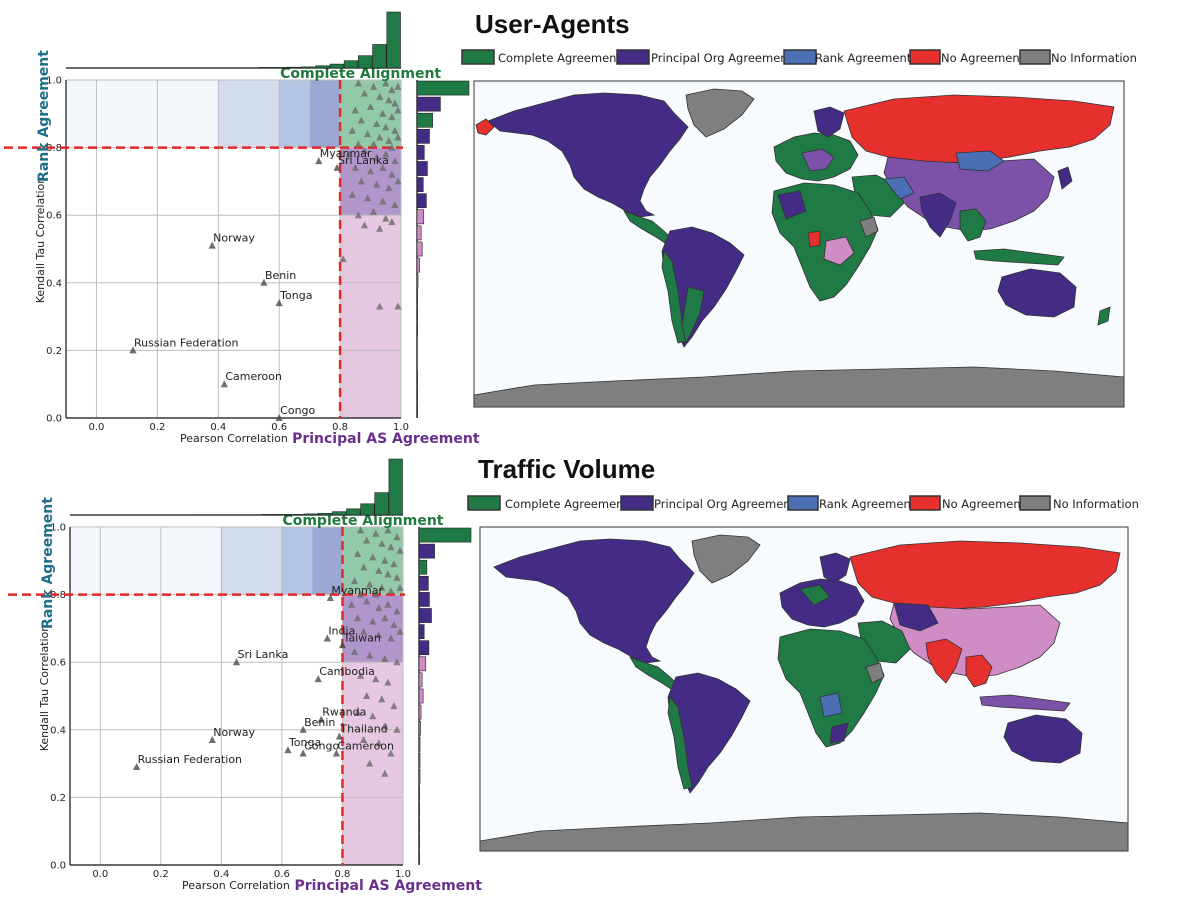  Describe the element at coordinates (1035, 503) in the screenshot. I see `legend-swatch-noinfo` at that location.